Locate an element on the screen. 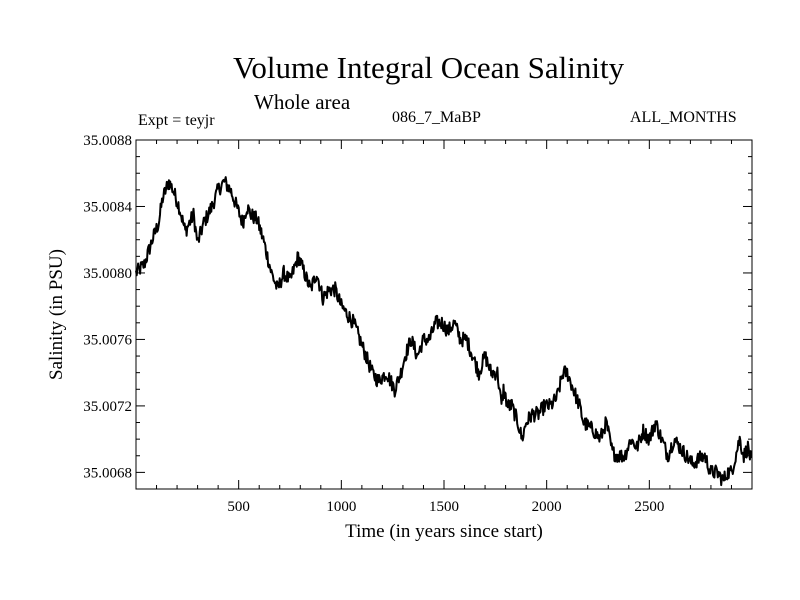 Image resolution: width=800 pixels, height=600 pixels. chart-subtitle: Whole area is located at coordinates (302, 102).